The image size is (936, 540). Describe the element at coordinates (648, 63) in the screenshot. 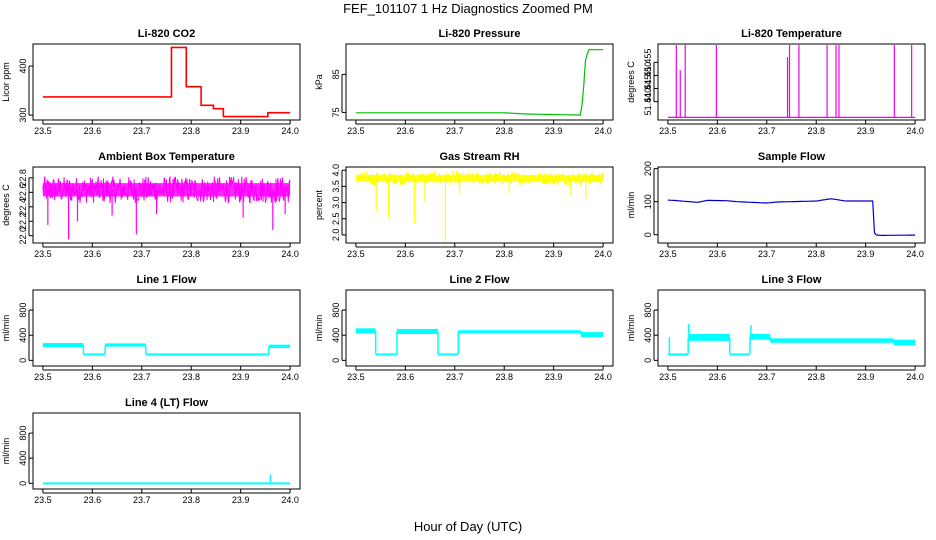

I see `y-tick-label: 51.455` at that location.